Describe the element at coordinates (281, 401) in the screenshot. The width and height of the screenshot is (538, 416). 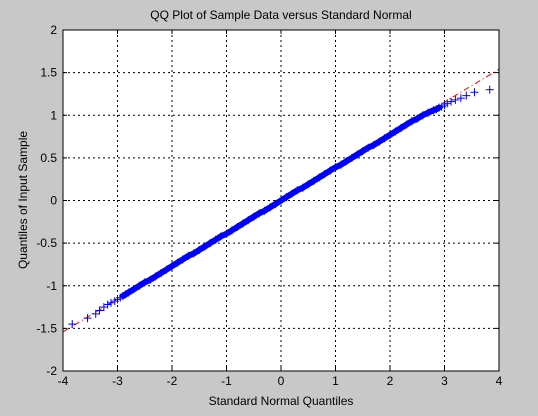
I see `x-axis-label: Standard Normal Quantiles` at that location.